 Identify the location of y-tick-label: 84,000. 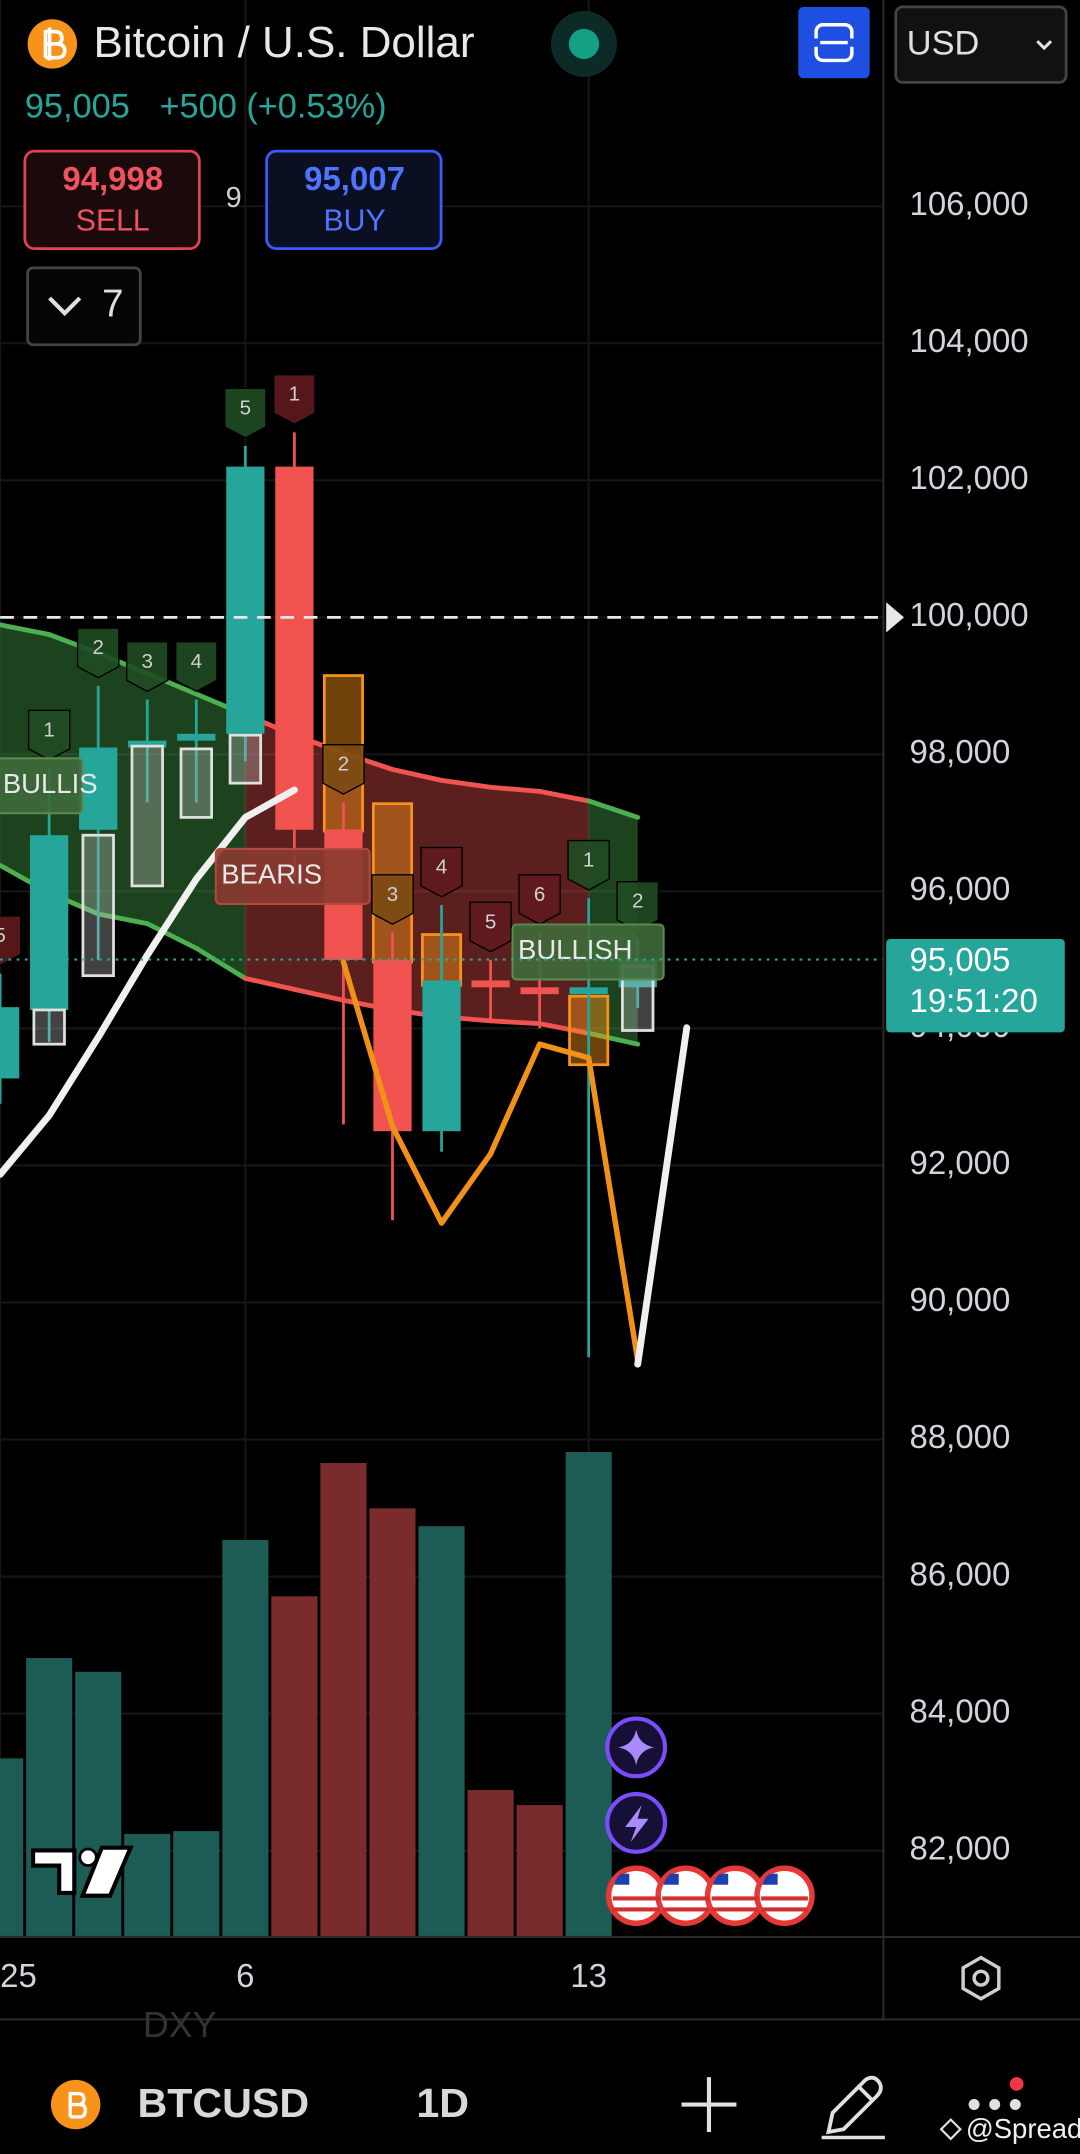
(960, 1710).